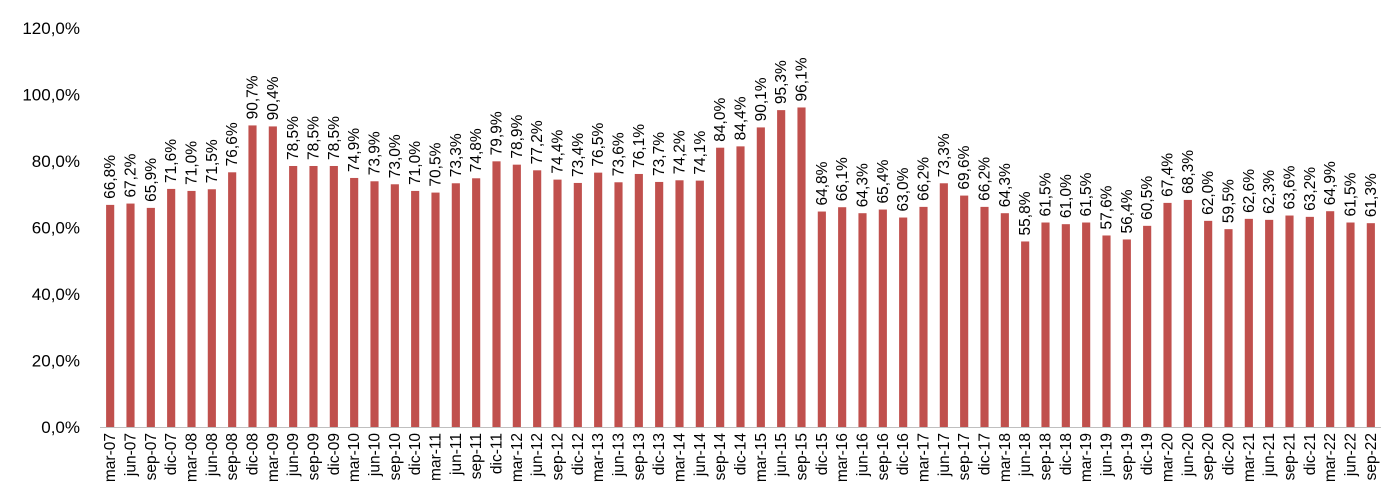  What do you see at coordinates (1188, 172) in the screenshot?
I see `data-label: 68,3%` at bounding box center [1188, 172].